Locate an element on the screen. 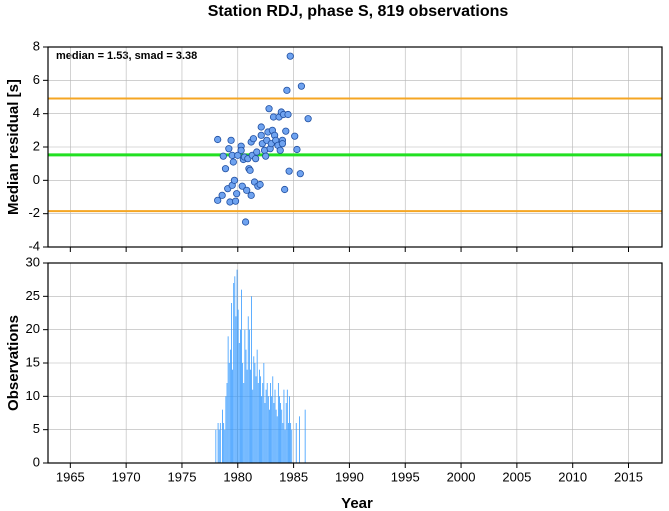 This screenshot has width=669, height=511. x-tick-label: 1970 is located at coordinates (126, 476).